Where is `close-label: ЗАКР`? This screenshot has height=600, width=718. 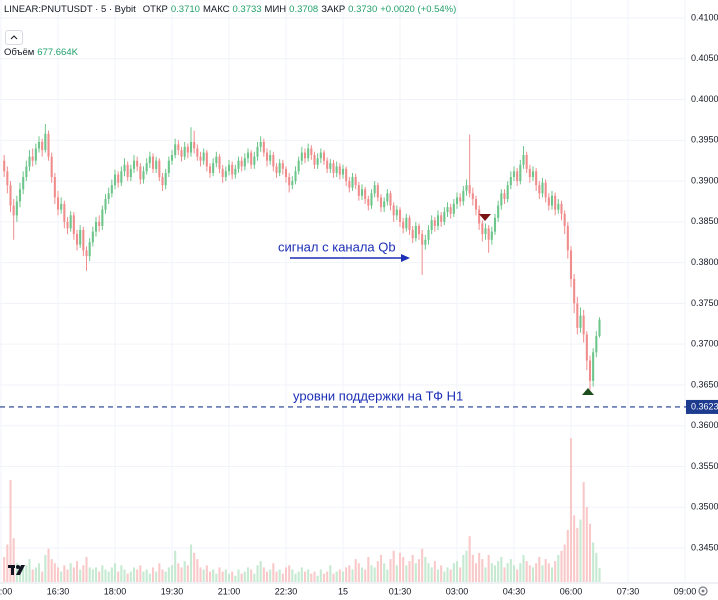
close-label: ЗАКР is located at coordinates (333, 9).